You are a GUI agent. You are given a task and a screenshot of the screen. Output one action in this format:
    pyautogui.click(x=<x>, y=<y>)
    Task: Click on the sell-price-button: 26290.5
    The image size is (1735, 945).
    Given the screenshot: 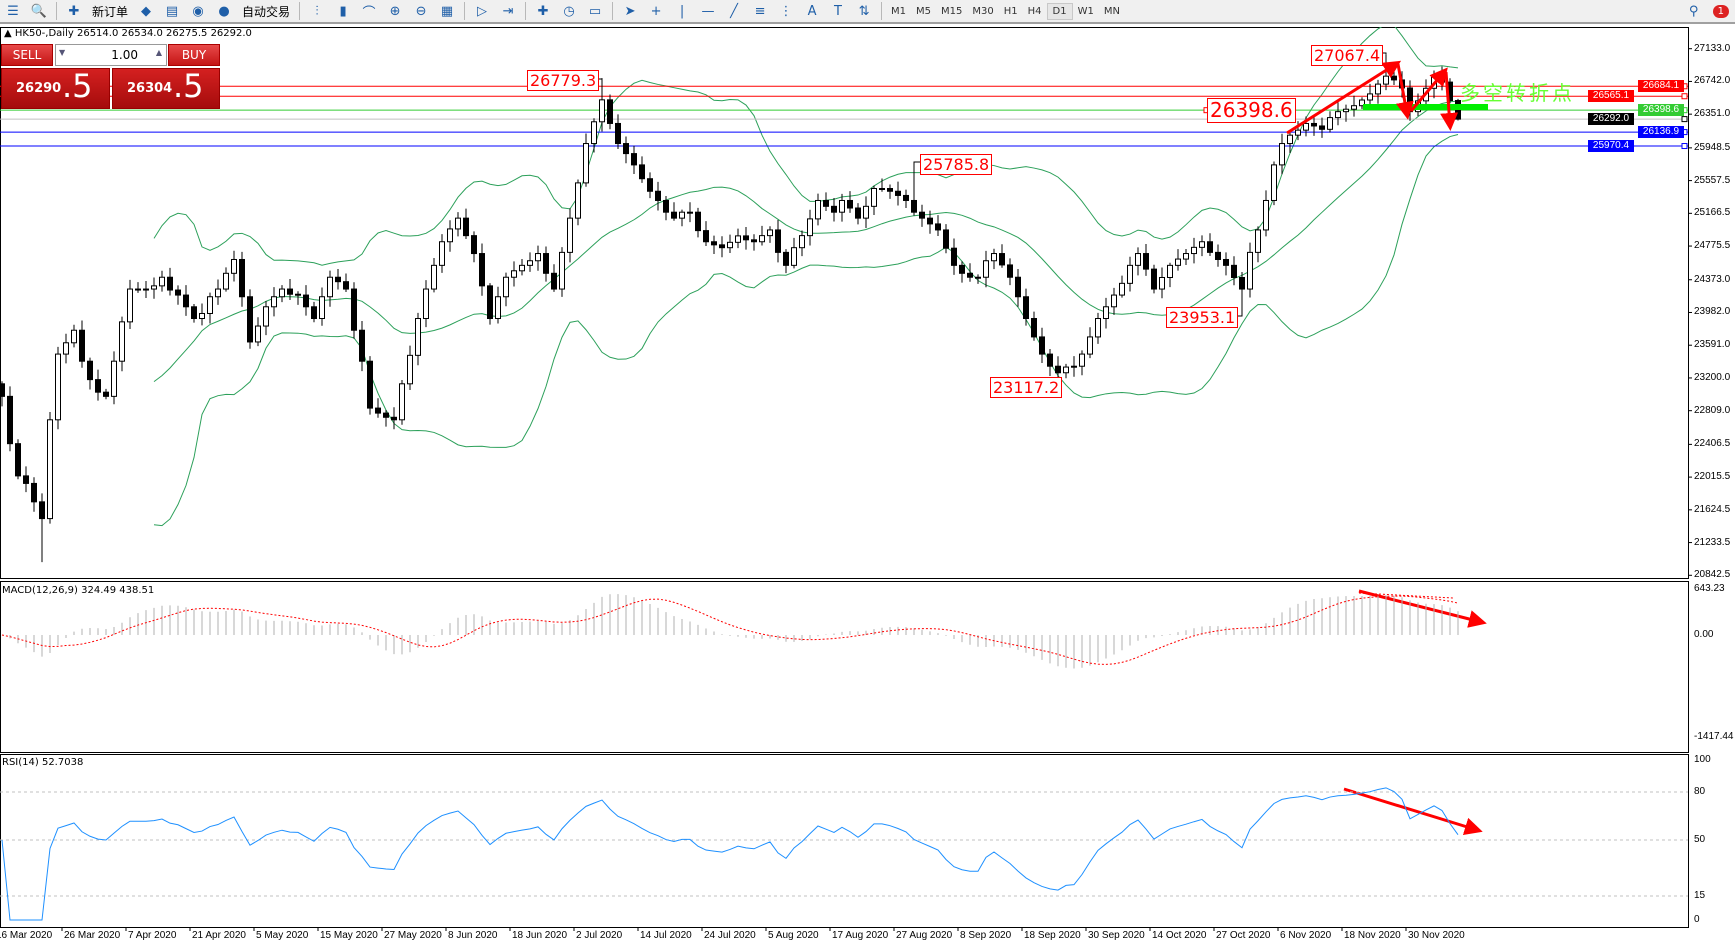 What is the action you would take?
    pyautogui.click(x=55, y=88)
    